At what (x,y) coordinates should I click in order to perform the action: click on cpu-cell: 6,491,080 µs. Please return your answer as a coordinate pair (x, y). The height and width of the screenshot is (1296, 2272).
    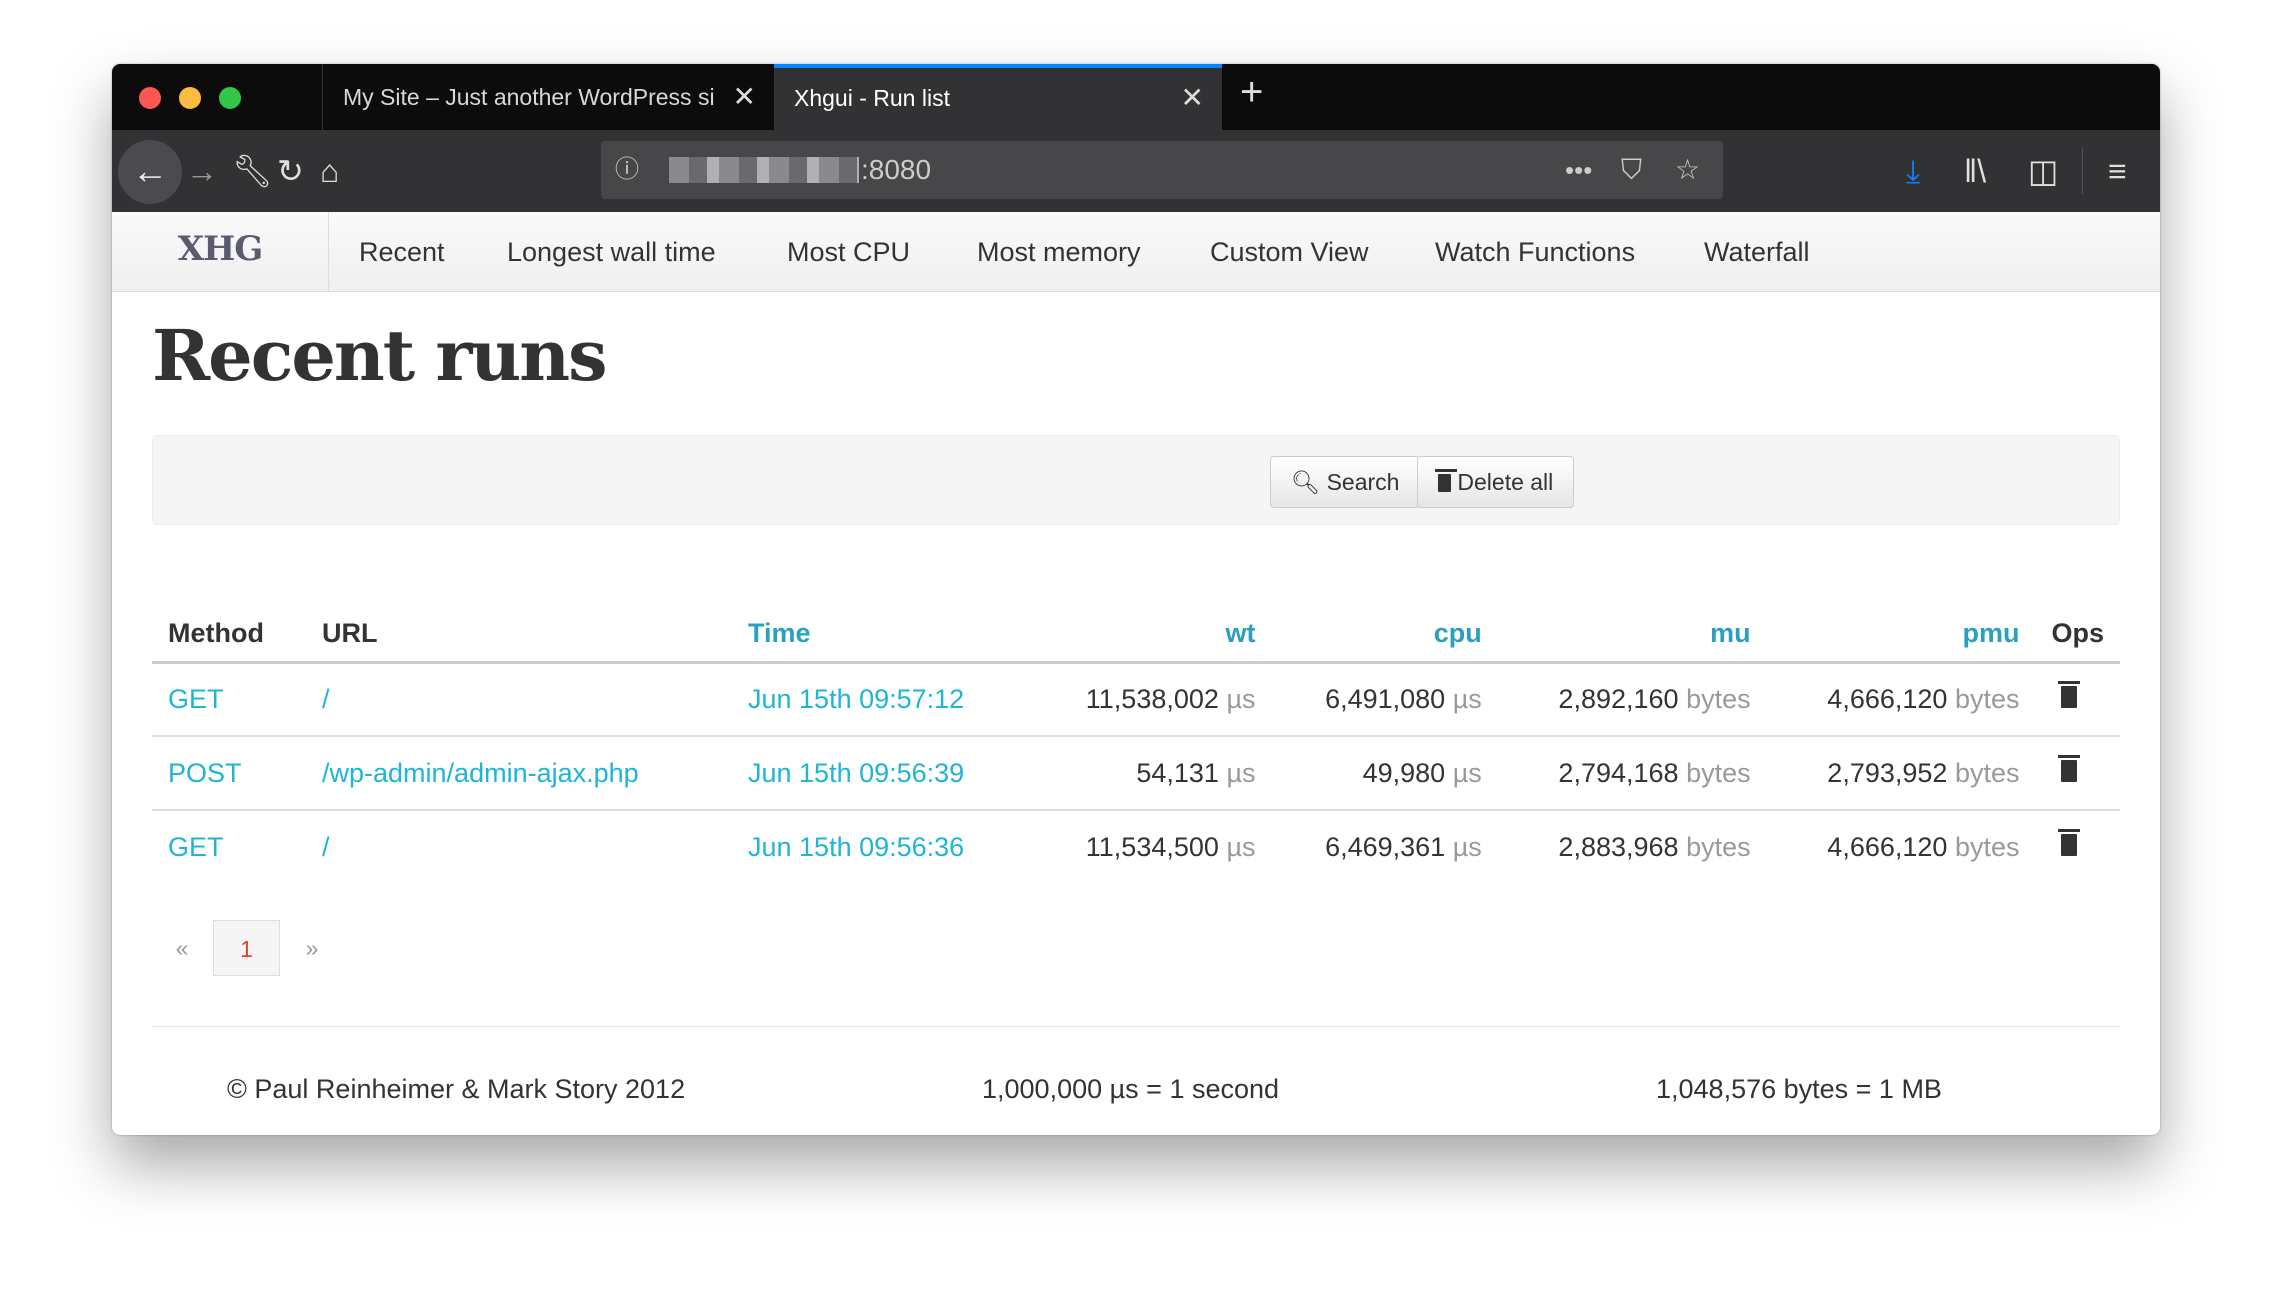
    Looking at the image, I should click on (1385, 699).